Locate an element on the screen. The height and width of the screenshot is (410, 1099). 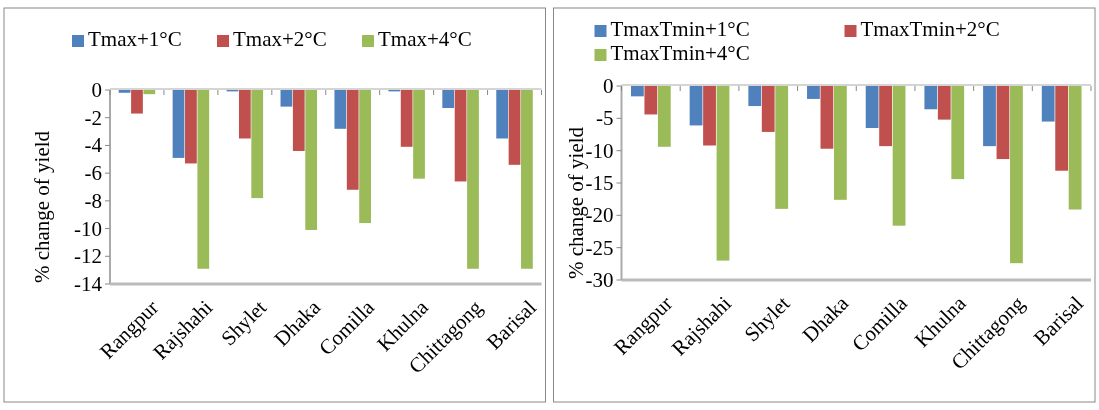
y-tick-label: -6 is located at coordinates (93, 173).